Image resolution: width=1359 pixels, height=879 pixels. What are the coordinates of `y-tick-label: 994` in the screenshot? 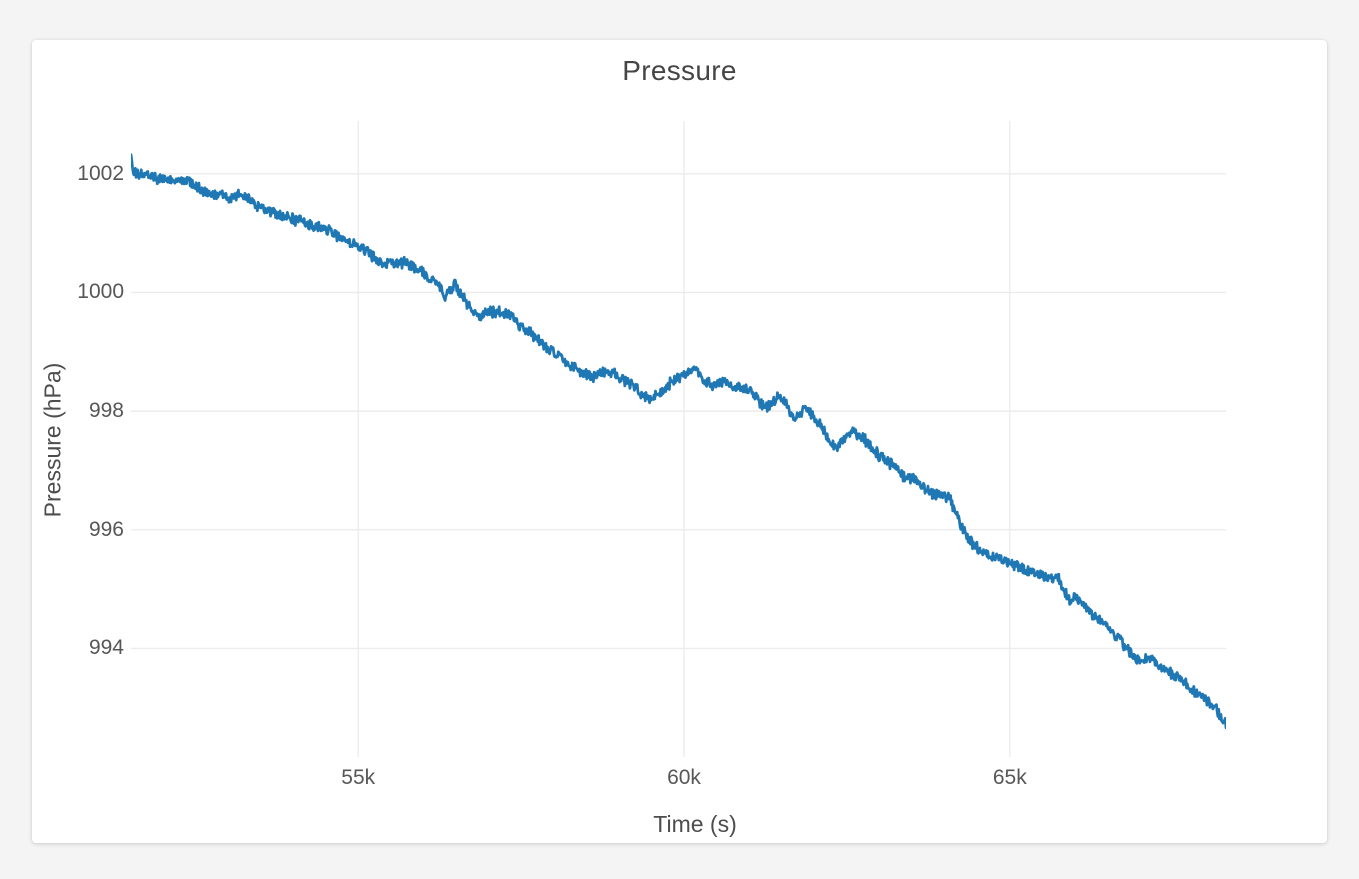 It's located at (106, 648).